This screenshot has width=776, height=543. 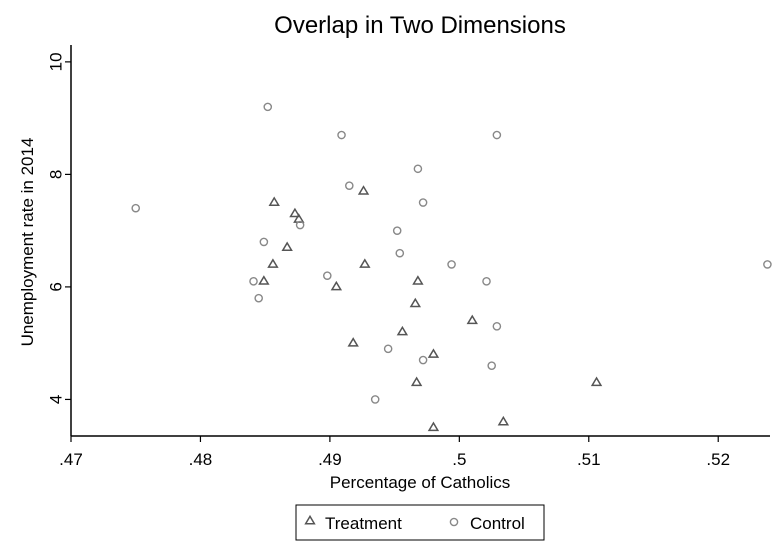 What do you see at coordinates (330, 459) in the screenshot?
I see `x-tick-label: .49` at bounding box center [330, 459].